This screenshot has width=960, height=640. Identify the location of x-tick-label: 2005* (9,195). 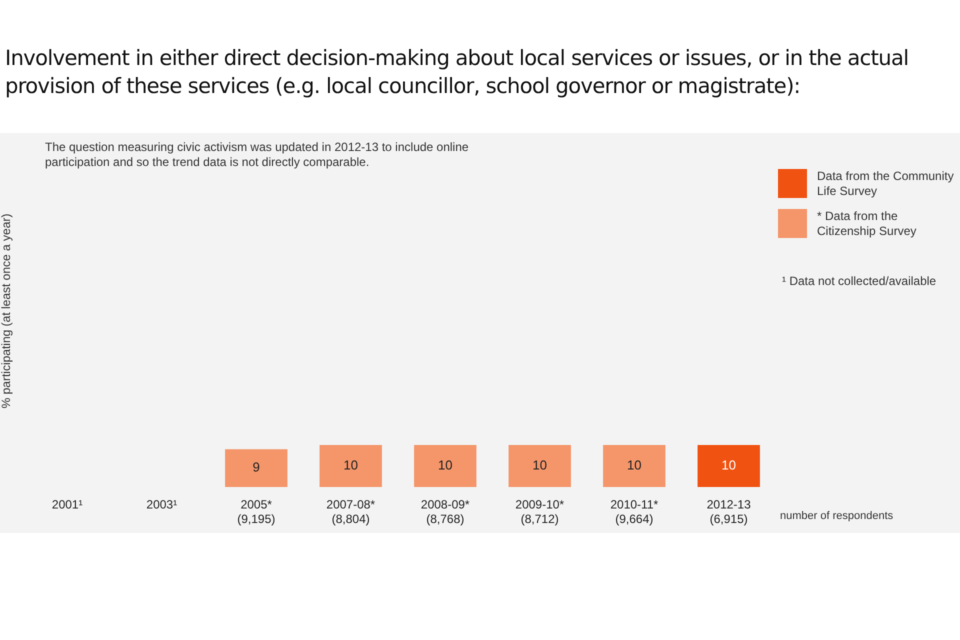
(256, 512).